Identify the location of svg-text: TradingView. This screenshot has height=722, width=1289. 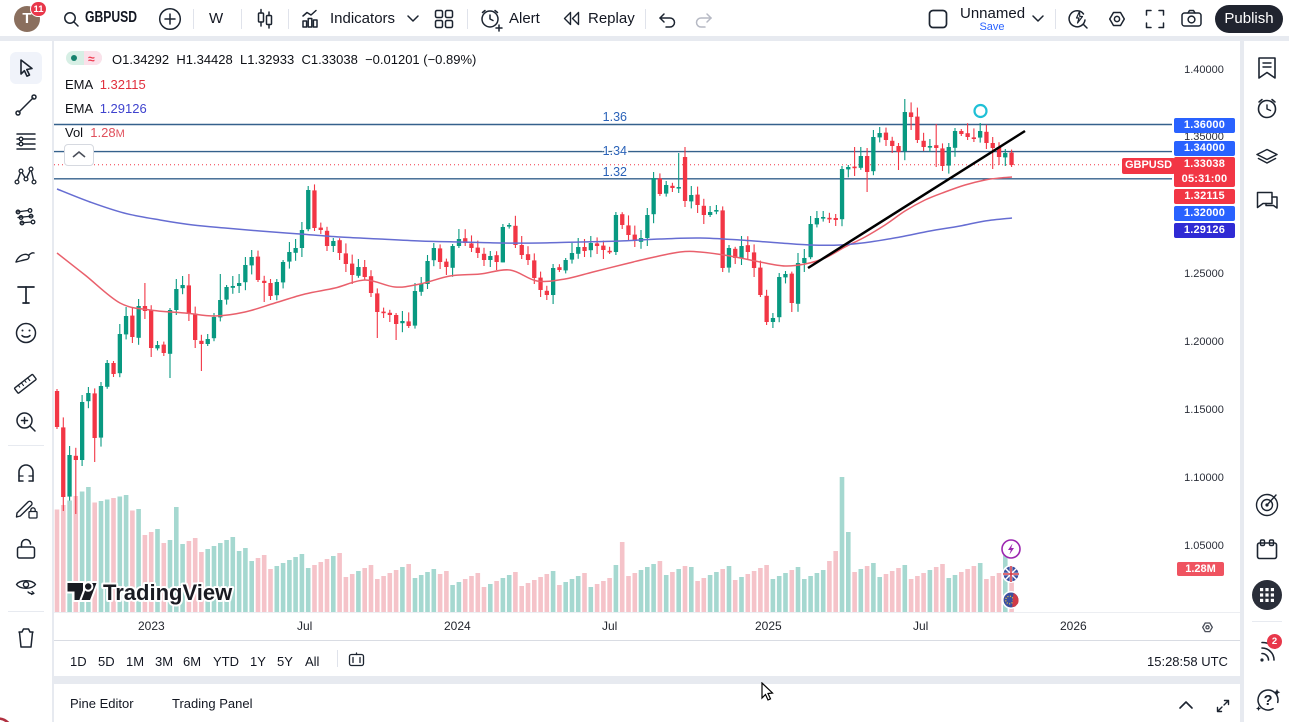
(168, 592).